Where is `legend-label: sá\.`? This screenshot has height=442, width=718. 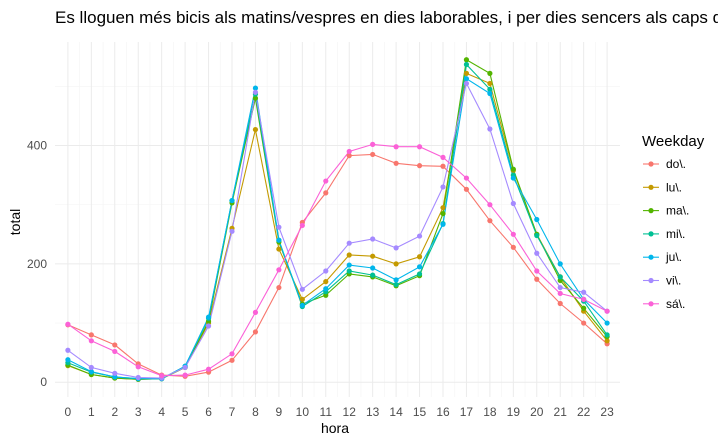
legend-label: sá\. is located at coordinates (675, 304).